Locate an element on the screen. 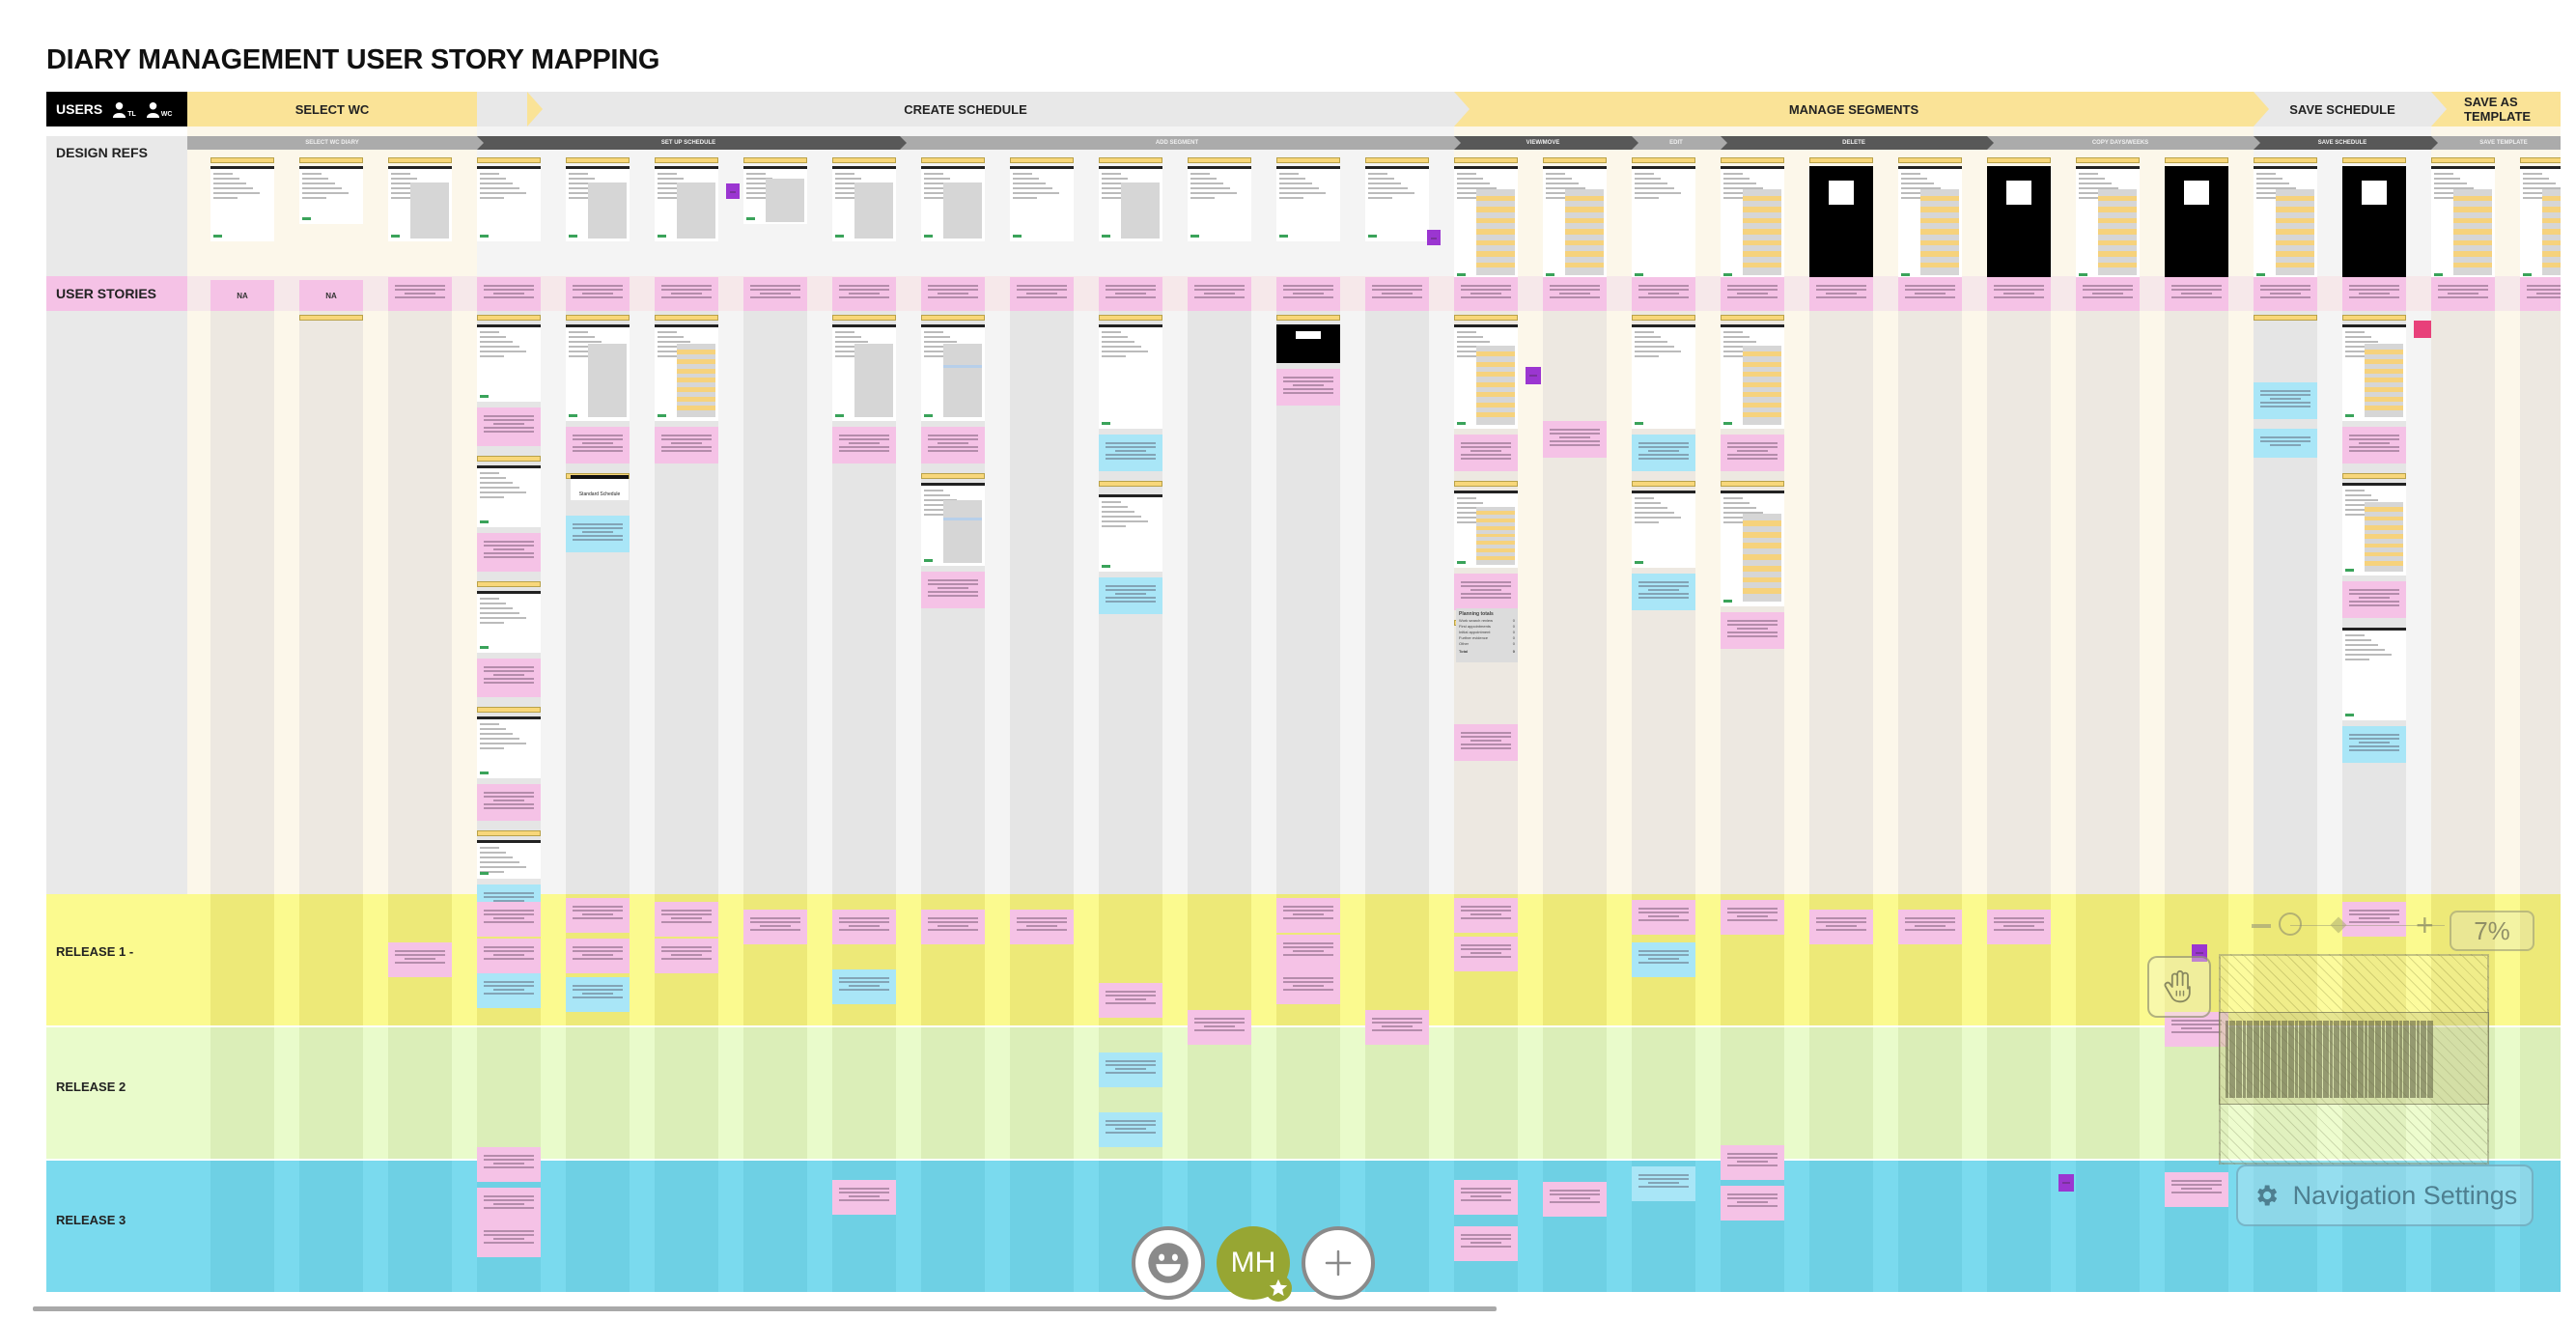 This screenshot has width=2576, height=1319. step-add-segment: ADD SEGMENT is located at coordinates (1177, 143).